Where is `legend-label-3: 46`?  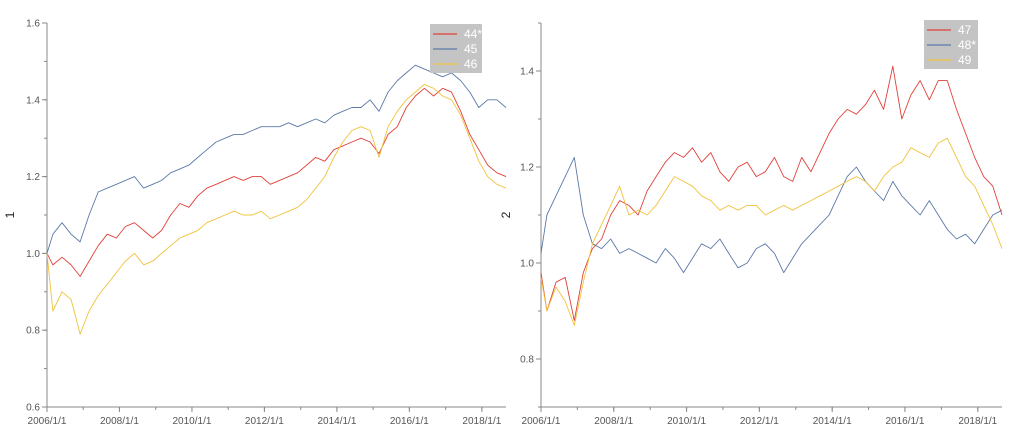 legend-label-3: 46 is located at coordinates (471, 64).